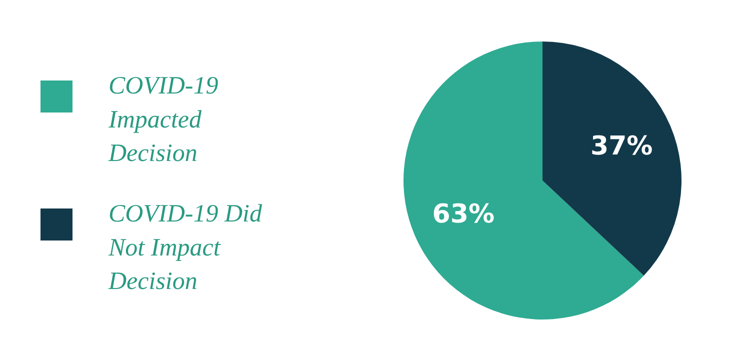 The width and height of the screenshot is (750, 348). What do you see at coordinates (185, 247) in the screenshot?
I see `legend-label: COVID-19 Did Not Impact Decision` at bounding box center [185, 247].